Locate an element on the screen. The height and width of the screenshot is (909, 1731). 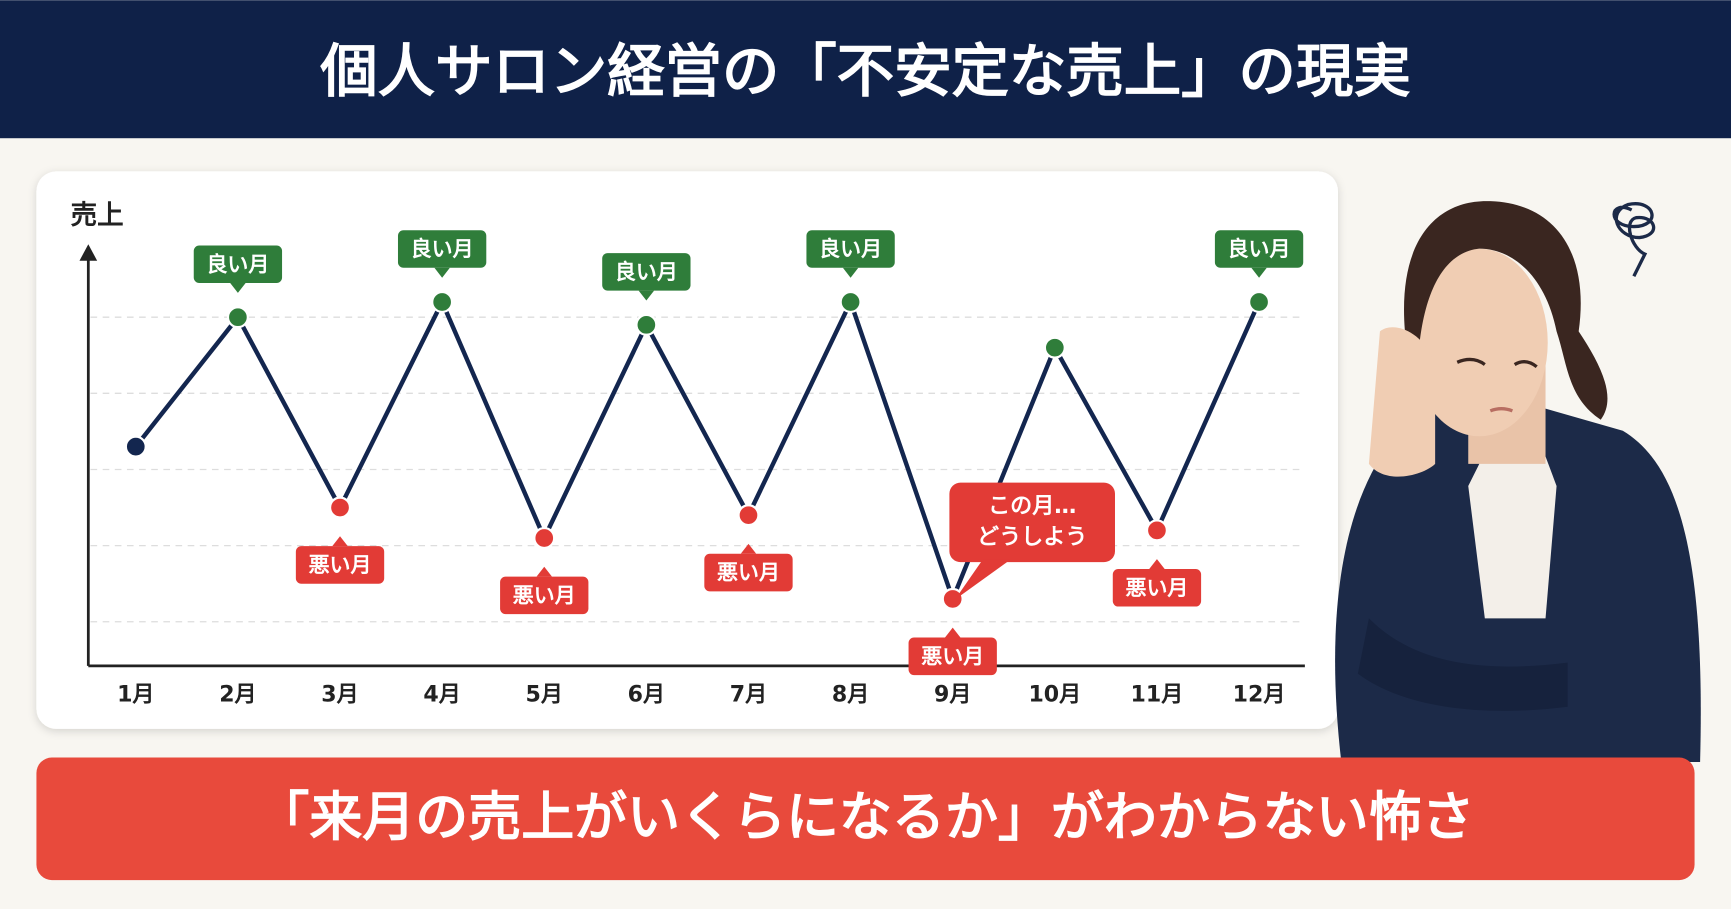
x-tick-label: 4月 is located at coordinates (441, 695).